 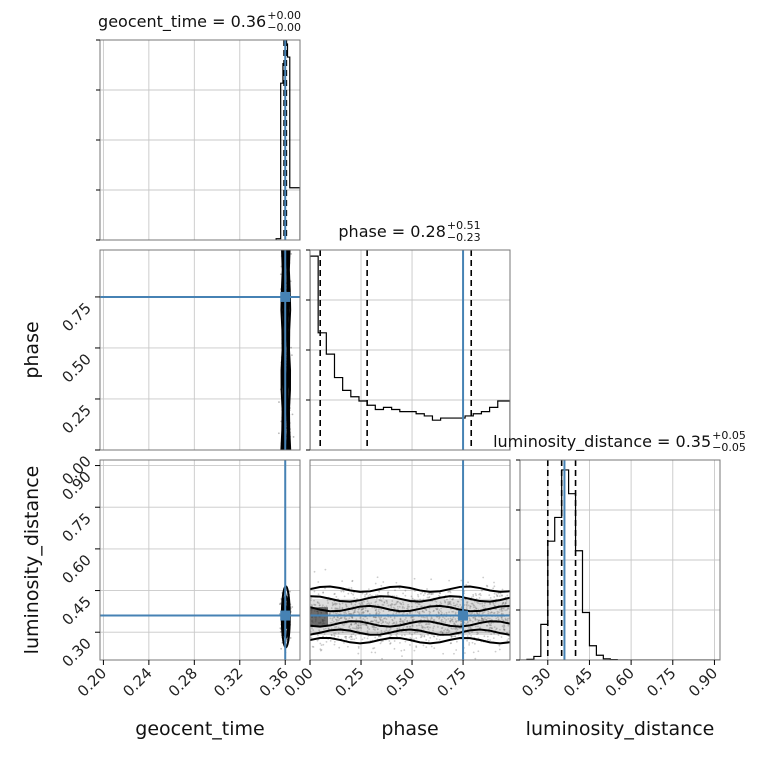 What do you see at coordinates (199, 729) in the screenshot?
I see `x-axis-label-geocent_time: geocent_time` at bounding box center [199, 729].